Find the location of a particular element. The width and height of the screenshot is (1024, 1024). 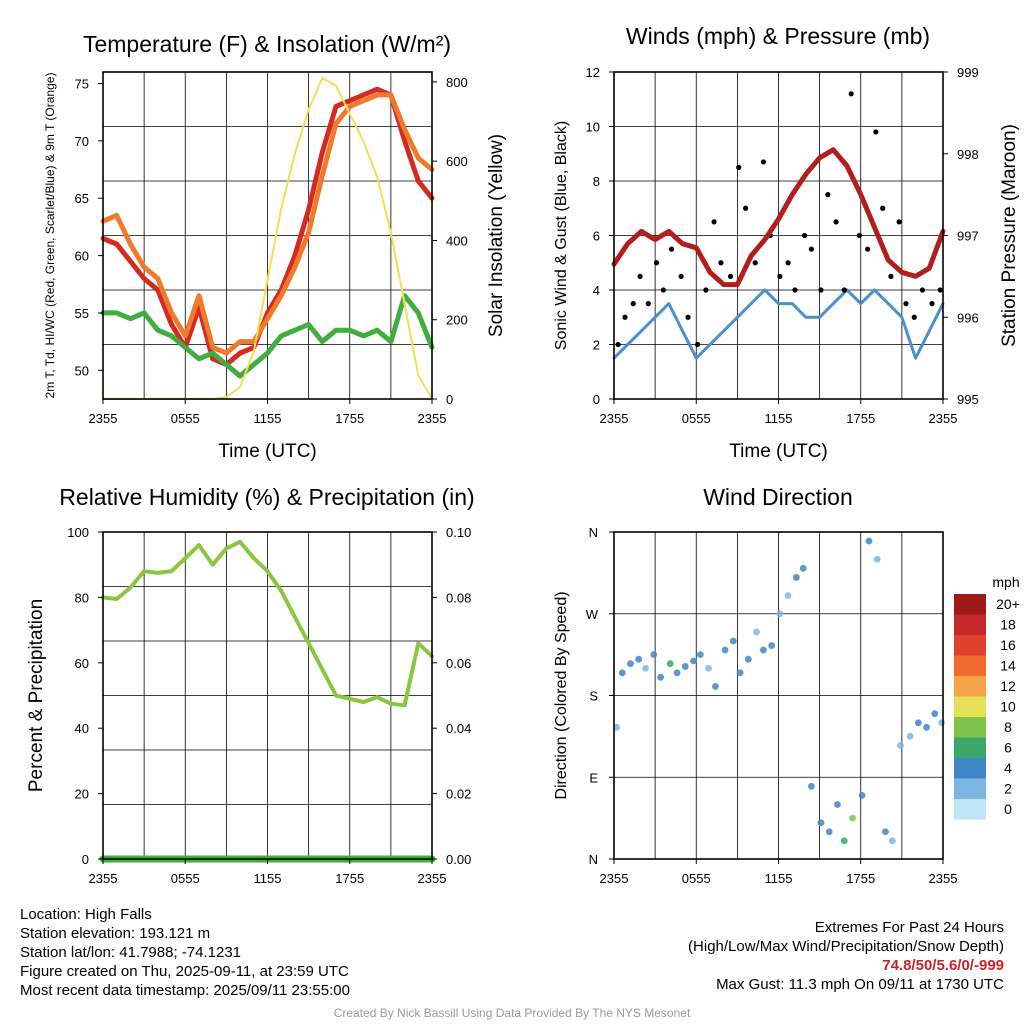

y-tick-label-right: 600 is located at coordinates (457, 161).